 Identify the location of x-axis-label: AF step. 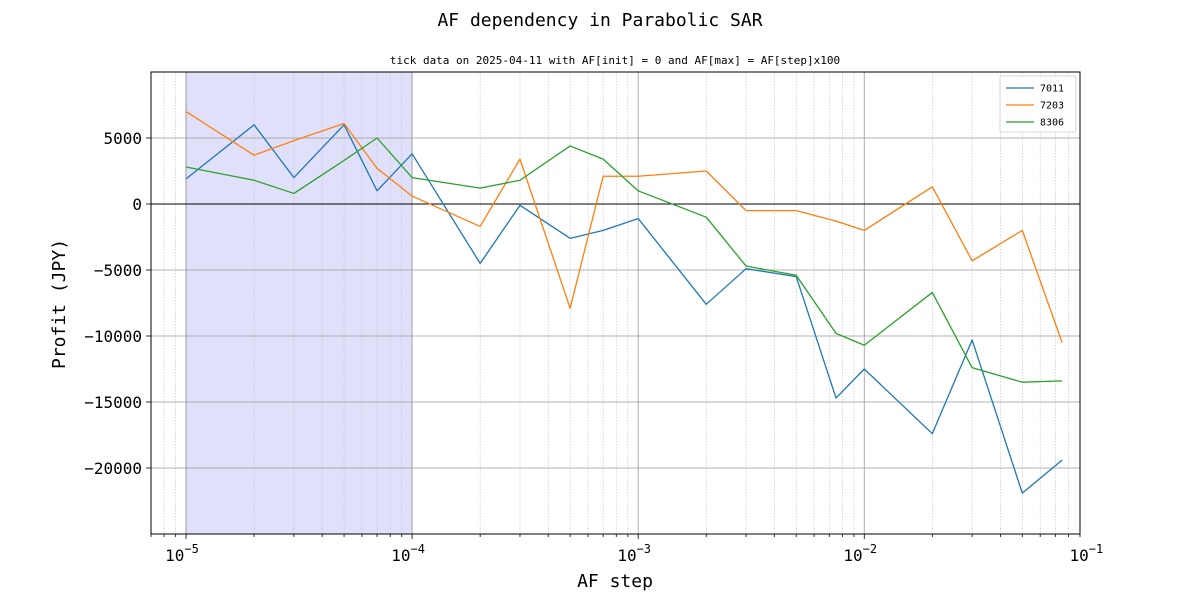
(615, 581).